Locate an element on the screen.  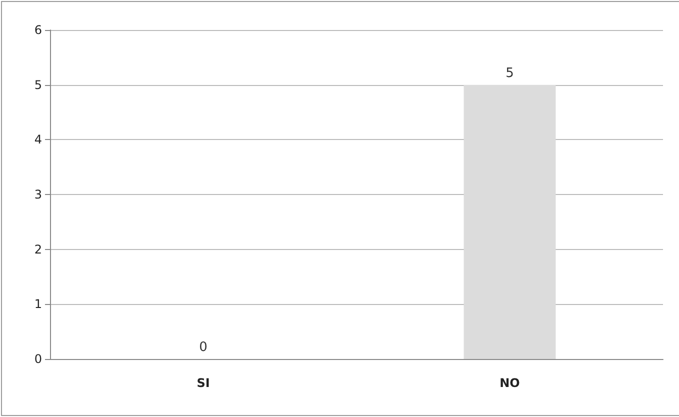
y-tick-label: 2 is located at coordinates (38, 249).